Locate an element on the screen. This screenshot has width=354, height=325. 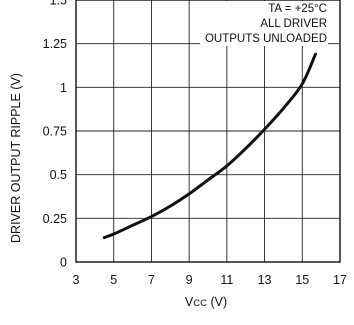
y-tick-label: 0 is located at coordinates (63, 263).